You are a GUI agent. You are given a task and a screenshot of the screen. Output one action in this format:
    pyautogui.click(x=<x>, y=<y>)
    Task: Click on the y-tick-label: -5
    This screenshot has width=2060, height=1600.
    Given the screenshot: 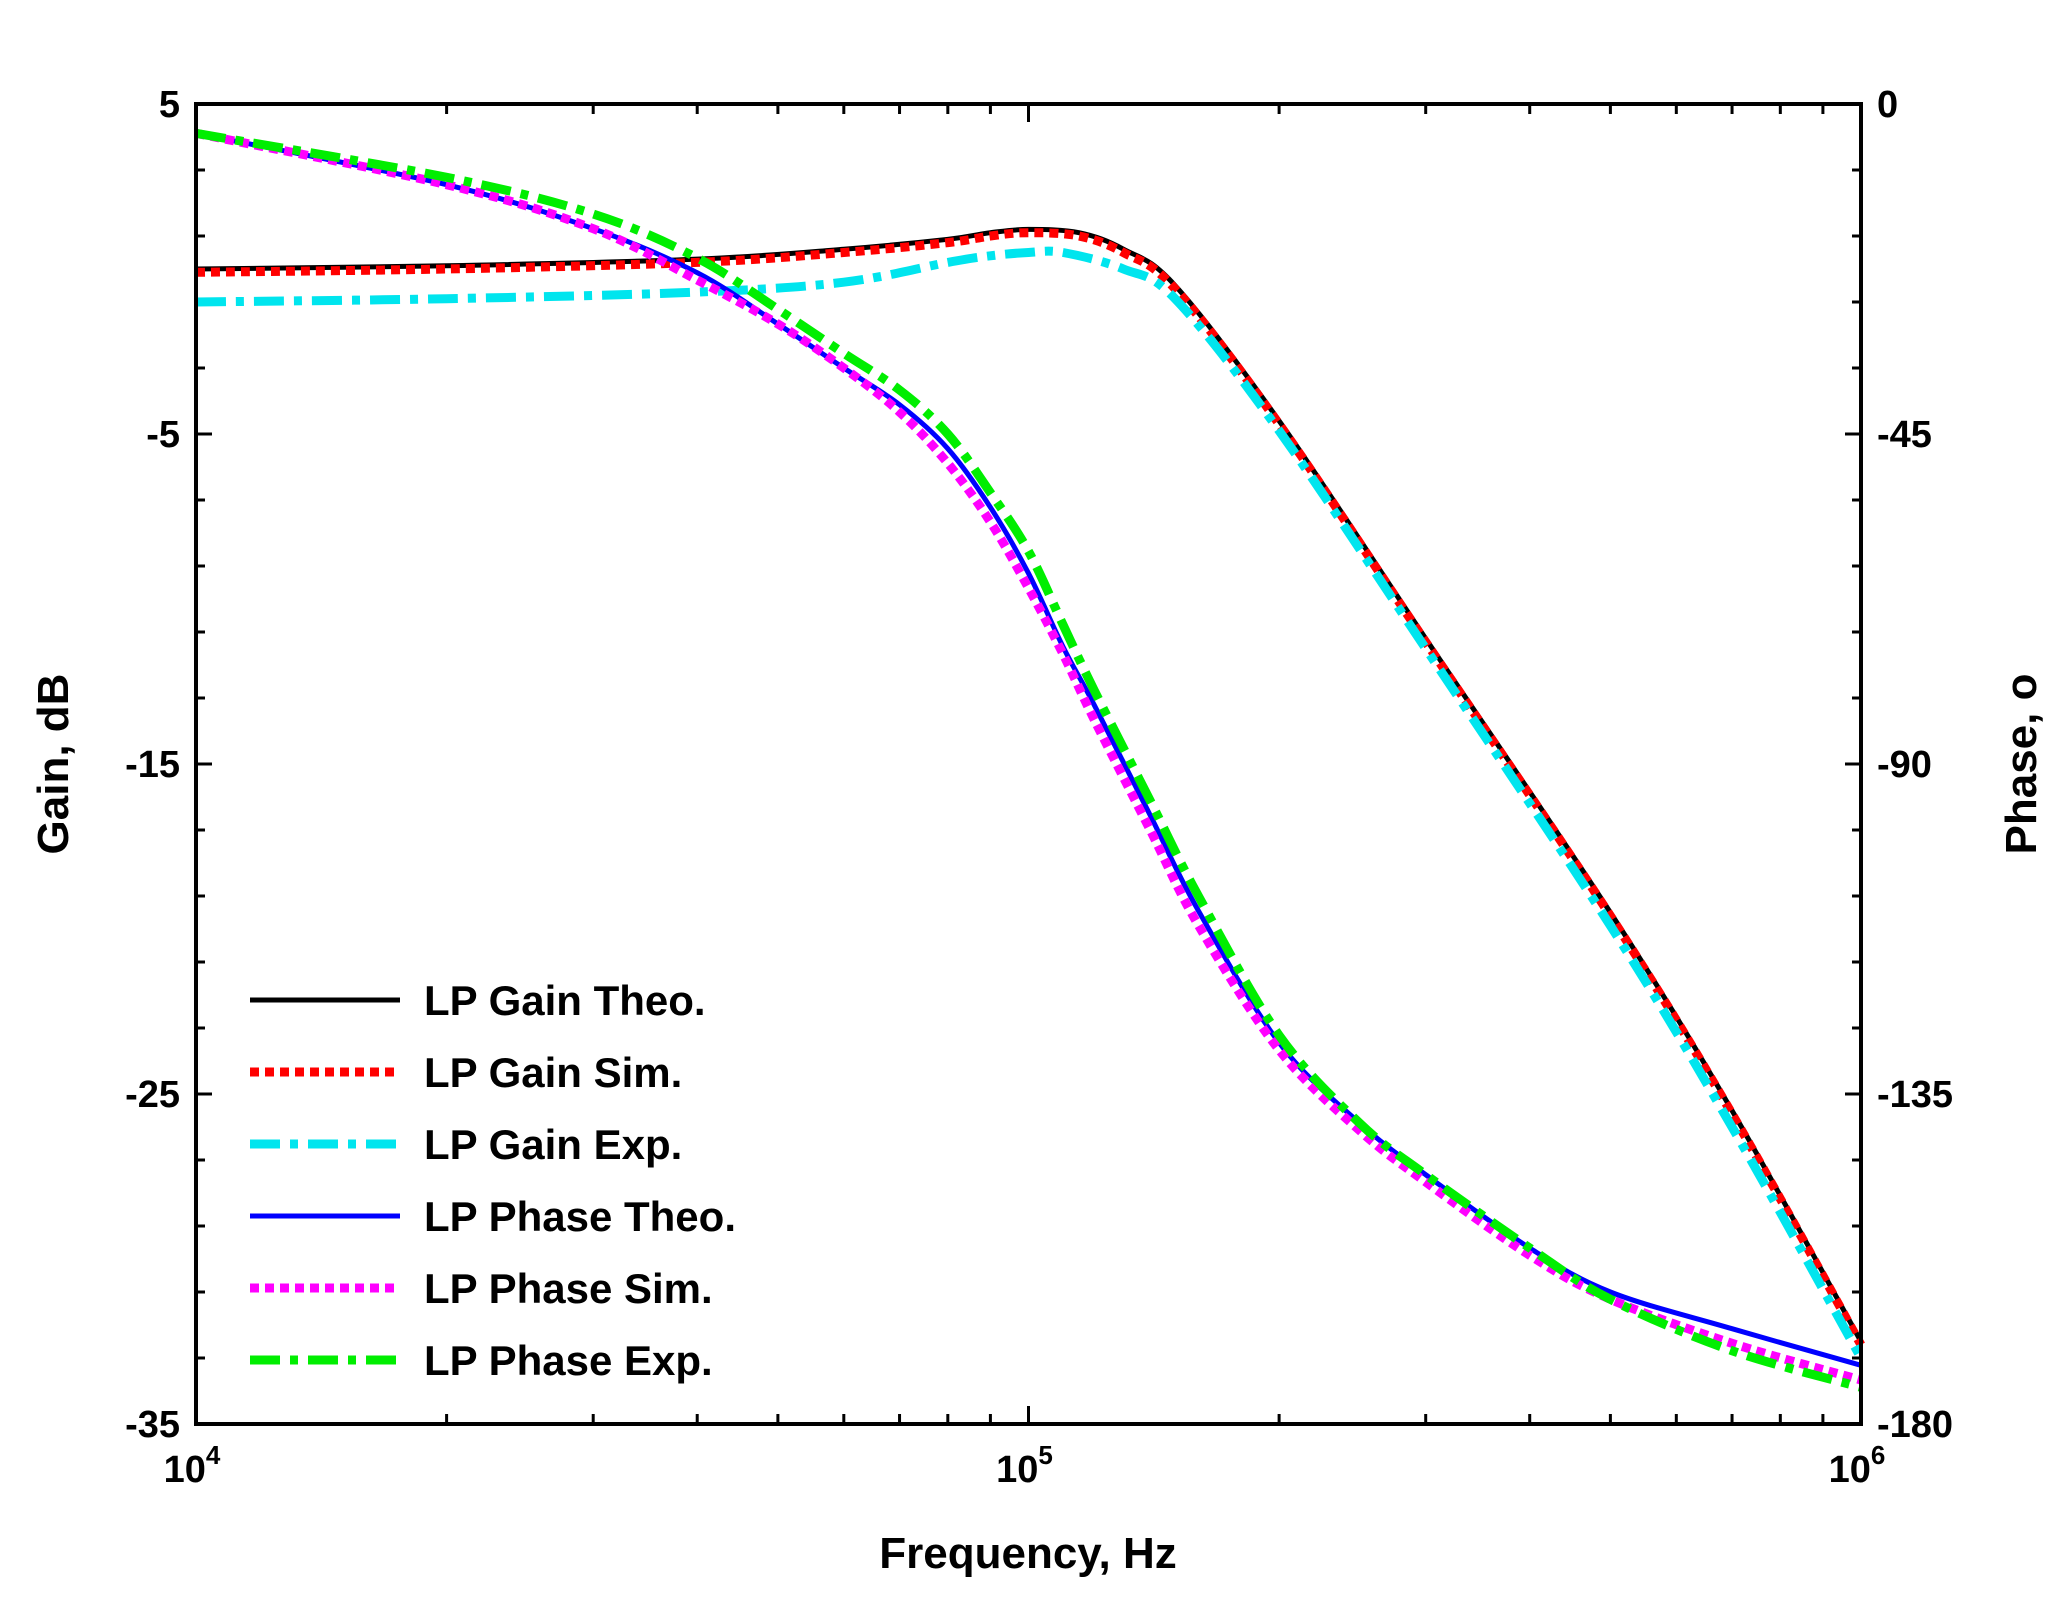 What is the action you would take?
    pyautogui.click(x=163, y=435)
    